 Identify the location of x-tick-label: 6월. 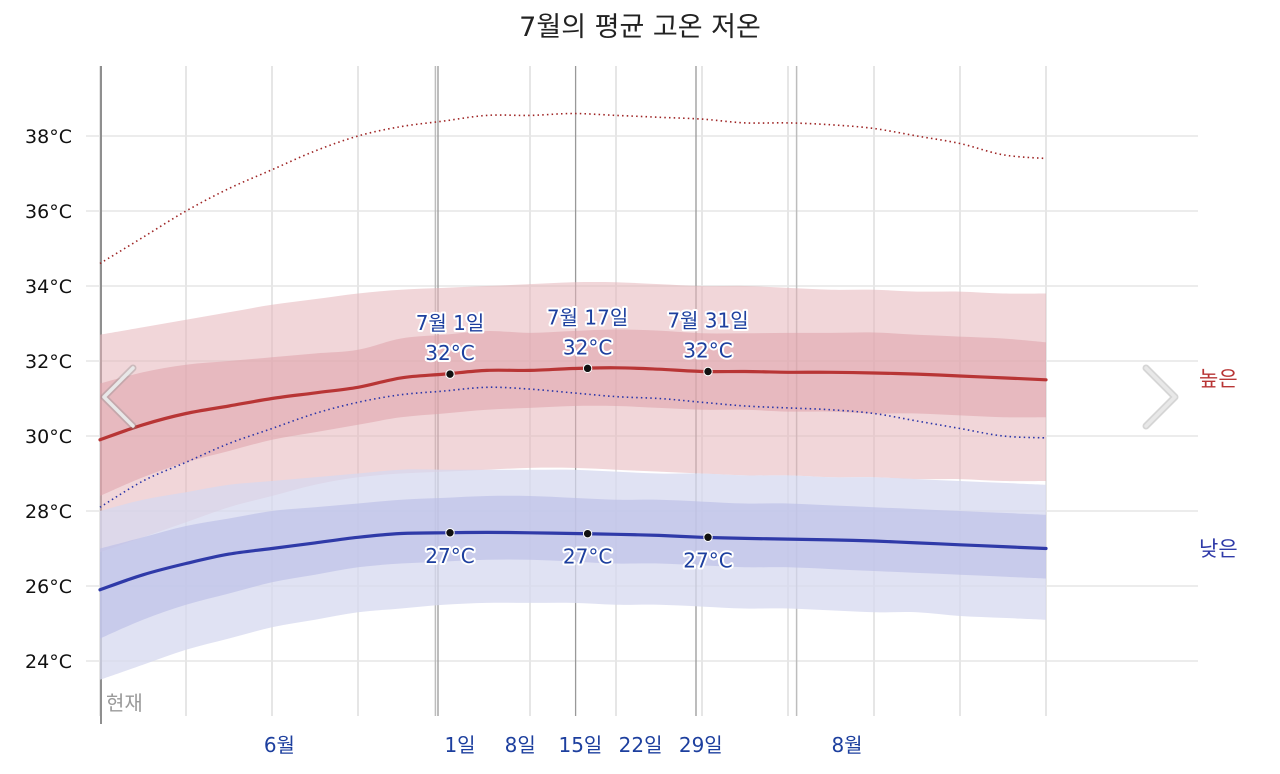
(279, 745).